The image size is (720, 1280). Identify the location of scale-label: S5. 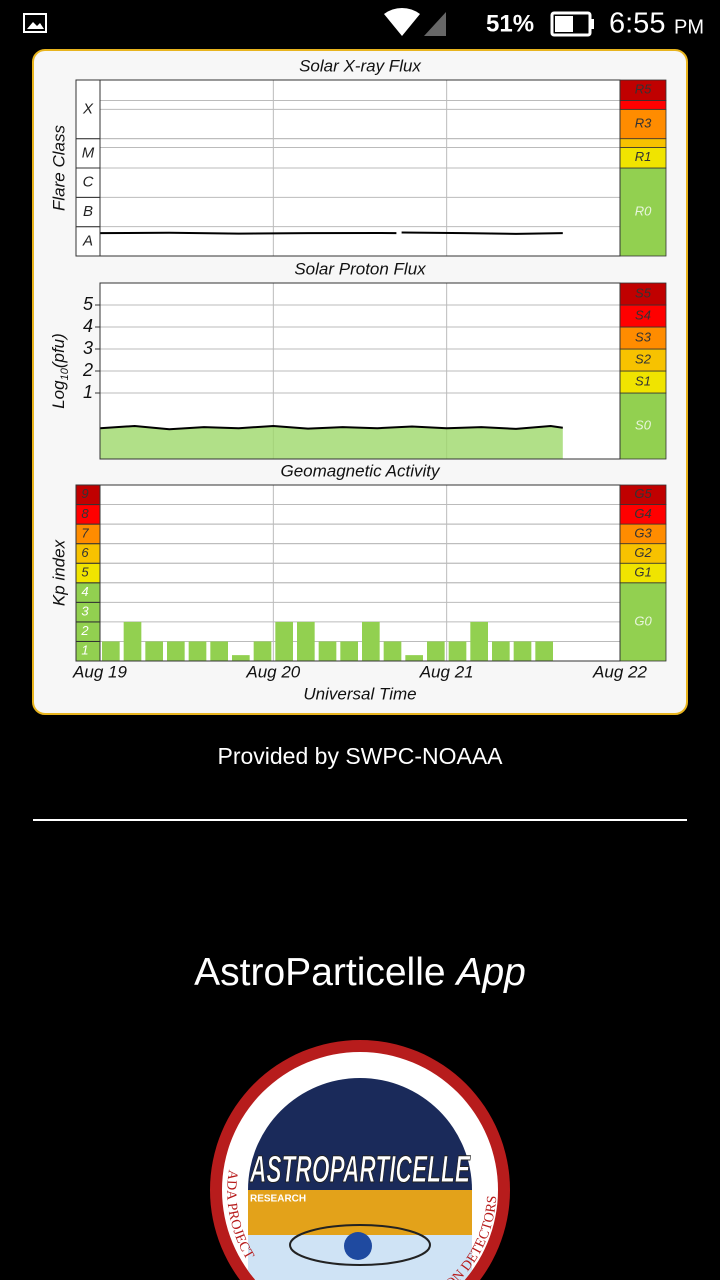
(643, 292).